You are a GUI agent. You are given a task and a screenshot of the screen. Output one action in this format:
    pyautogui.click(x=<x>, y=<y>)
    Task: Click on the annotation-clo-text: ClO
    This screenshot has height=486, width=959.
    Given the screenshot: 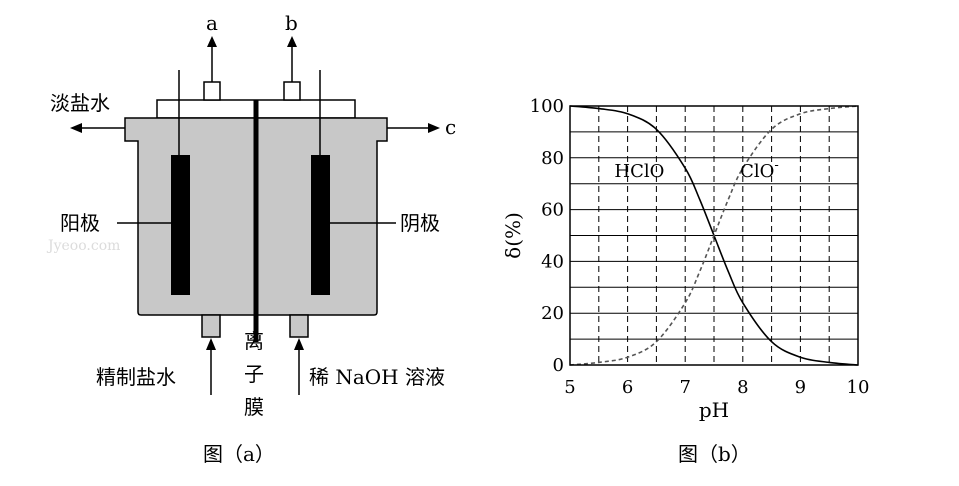 What is the action you would take?
    pyautogui.click(x=757, y=171)
    